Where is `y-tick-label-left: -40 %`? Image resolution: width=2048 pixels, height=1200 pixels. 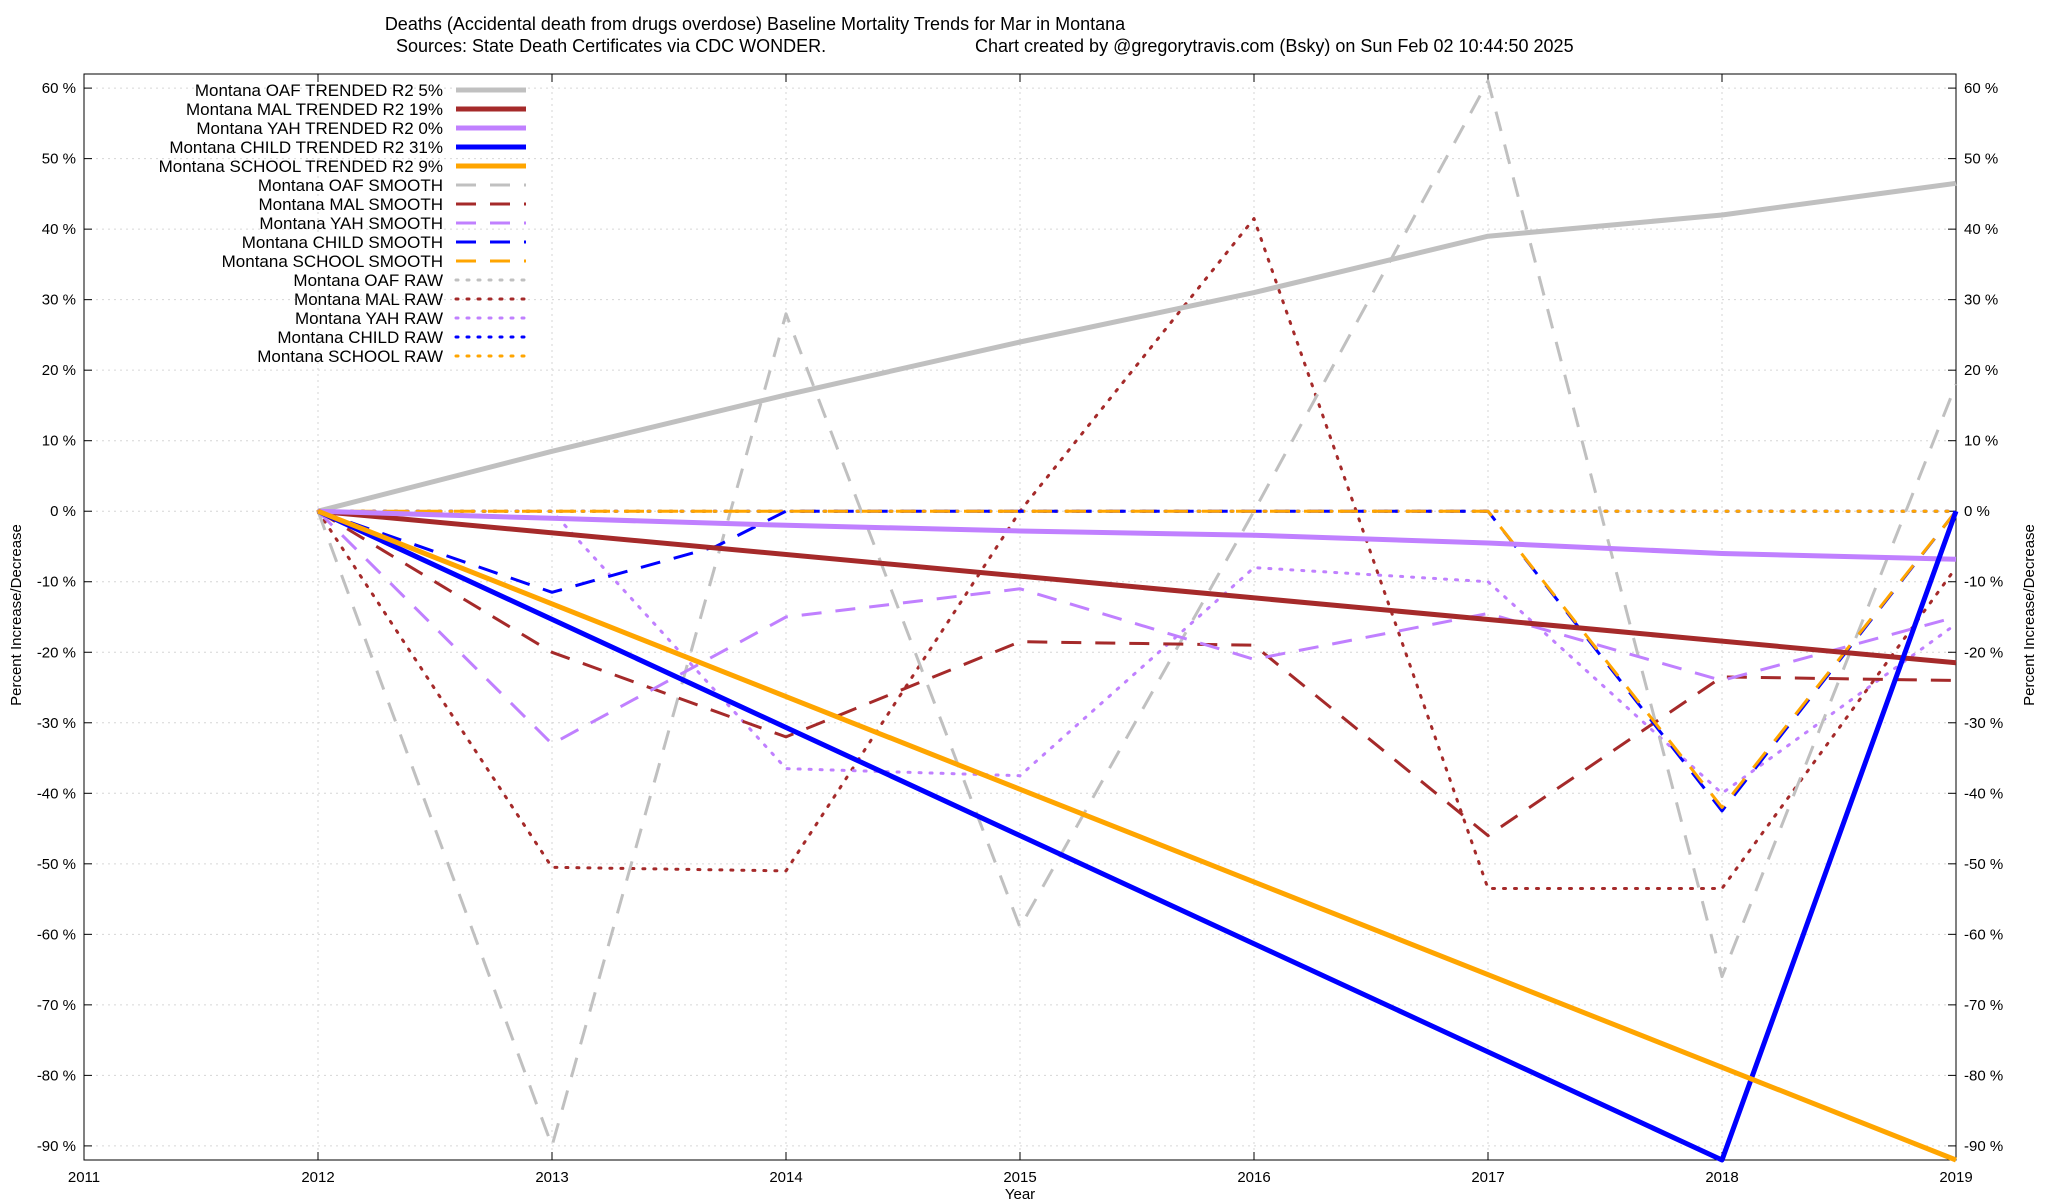 y-tick-label-left: -40 % is located at coordinates (56, 793).